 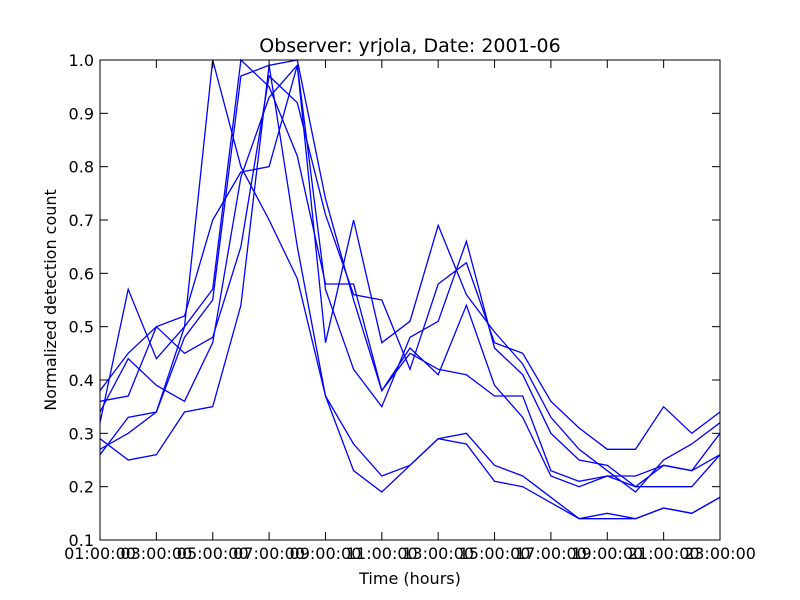 I want to click on x-tick-label: 05:00:00, so click(x=213, y=553).